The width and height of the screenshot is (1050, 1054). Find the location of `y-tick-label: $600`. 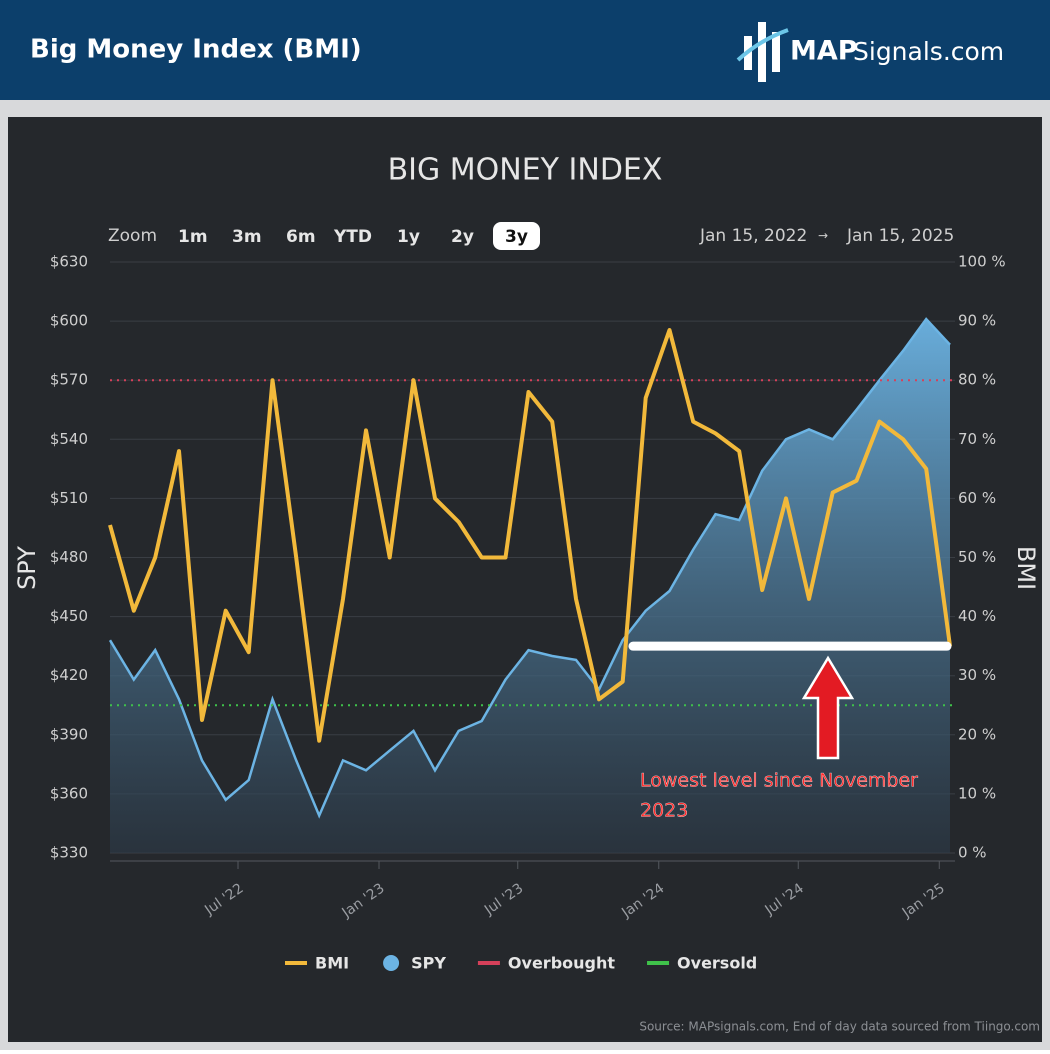

y-tick-label: $600 is located at coordinates (69, 321).